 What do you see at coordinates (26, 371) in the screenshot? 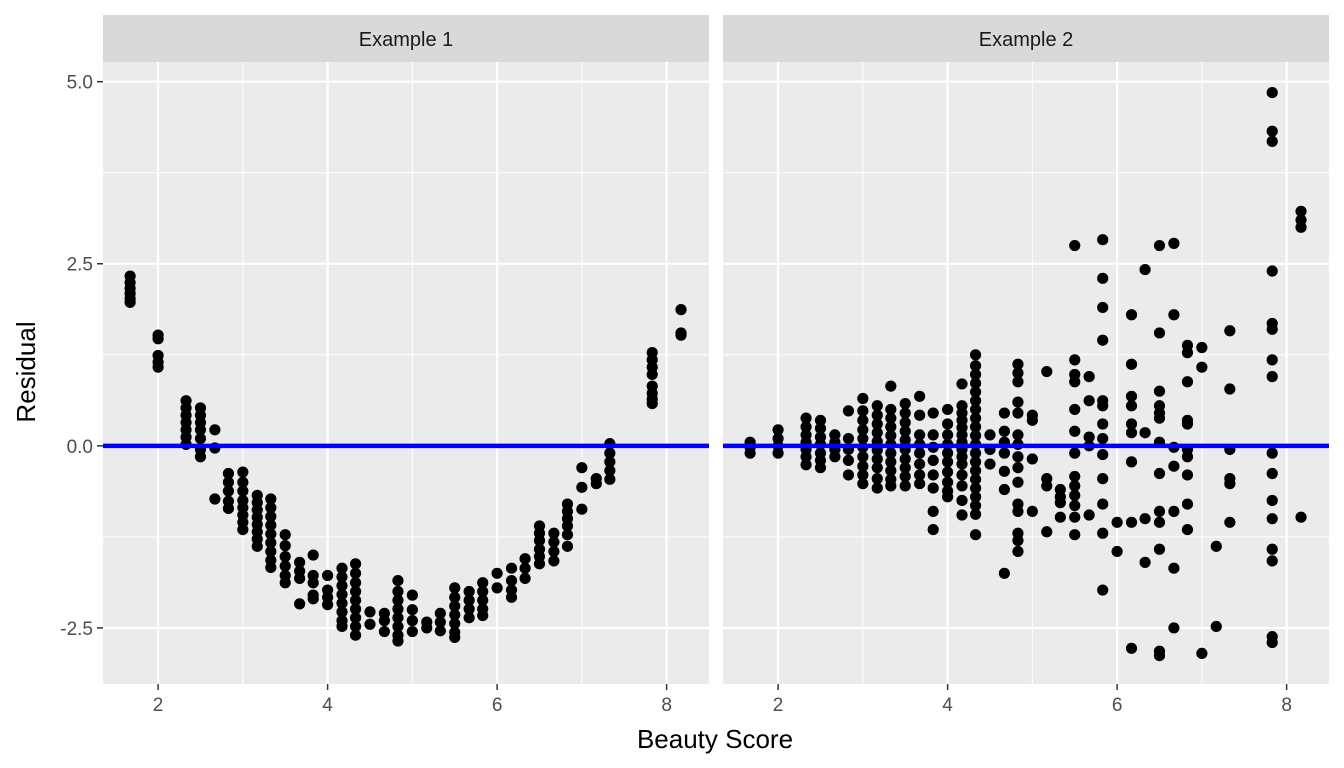
I see `y-axis-title: Residual` at bounding box center [26, 371].